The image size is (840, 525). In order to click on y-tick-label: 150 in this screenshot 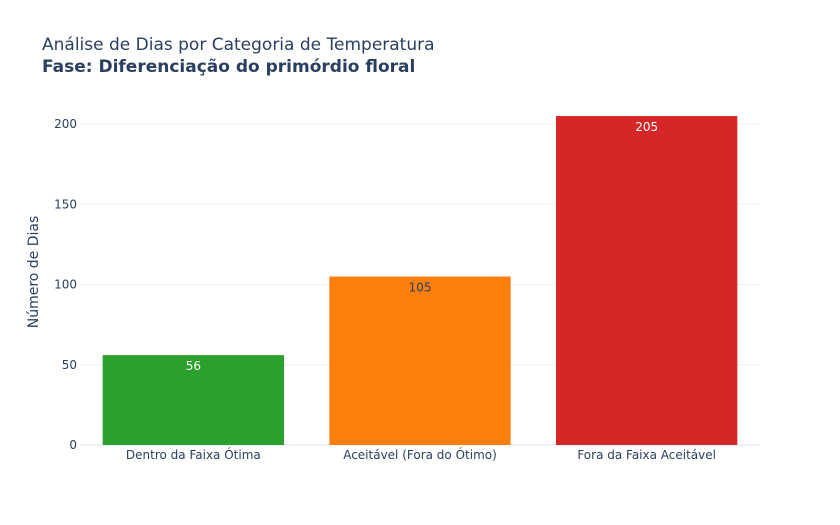, I will do `click(65, 204)`.